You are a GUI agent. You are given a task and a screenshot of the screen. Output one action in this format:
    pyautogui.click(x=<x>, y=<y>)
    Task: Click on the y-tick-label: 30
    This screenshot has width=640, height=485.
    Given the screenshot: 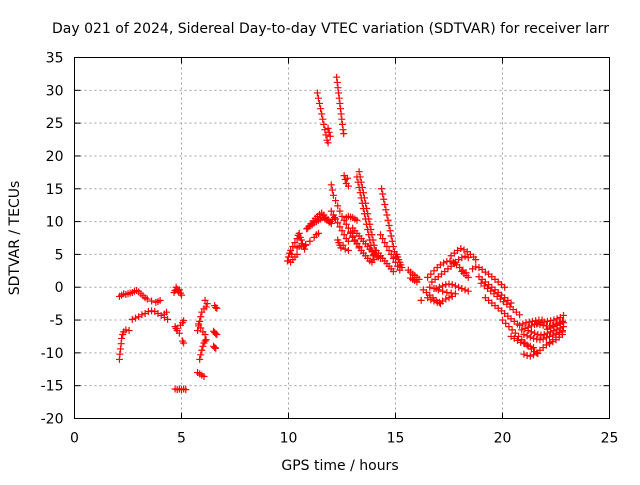 What is the action you would take?
    pyautogui.click(x=55, y=91)
    